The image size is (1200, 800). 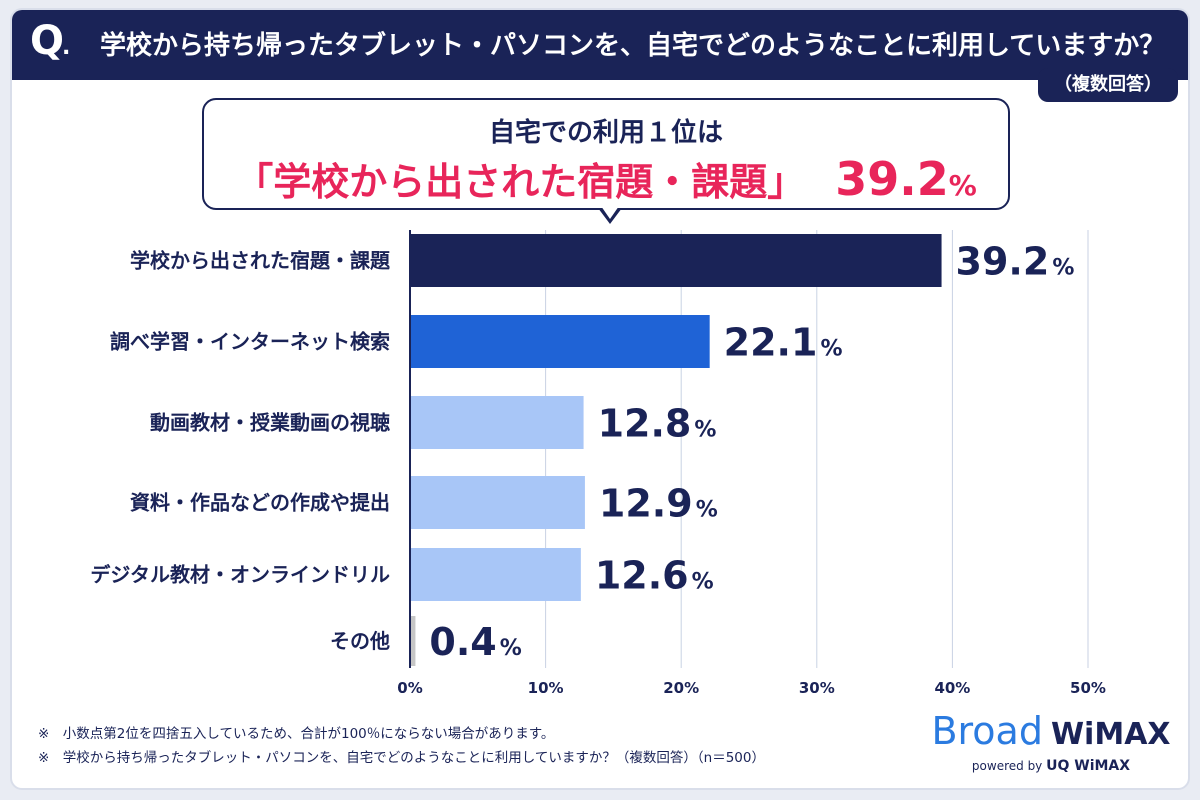 What do you see at coordinates (475, 642) in the screenshot?
I see `data-label: 0.4%` at bounding box center [475, 642].